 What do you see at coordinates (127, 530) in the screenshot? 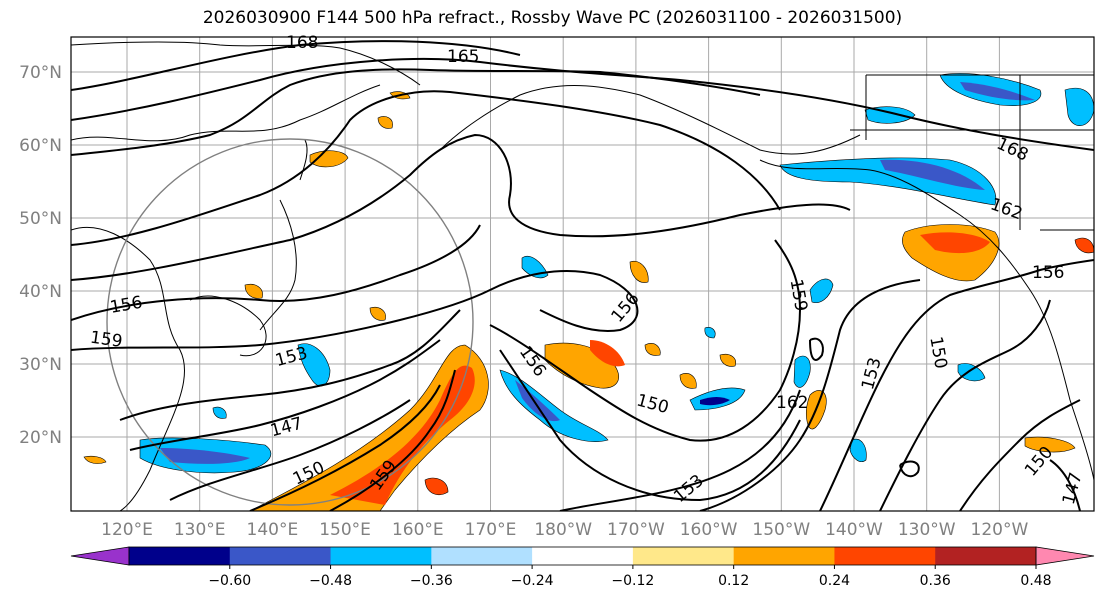
I see `longitude-tick-label: 120°E` at bounding box center [127, 530].